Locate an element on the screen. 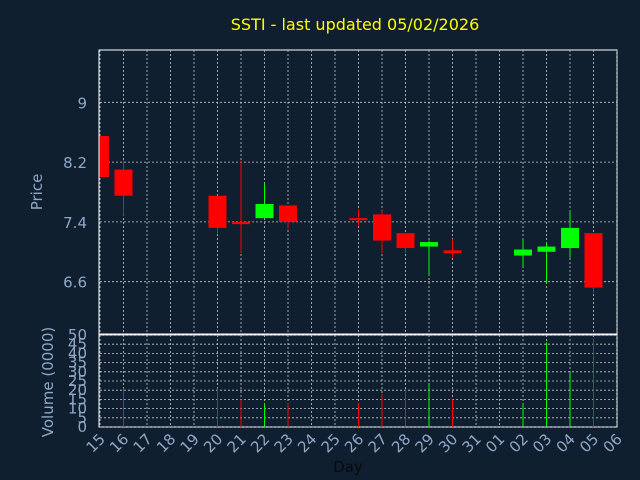 This screenshot has width=640, height=480. price-tick-label: 7.4 is located at coordinates (75, 223).